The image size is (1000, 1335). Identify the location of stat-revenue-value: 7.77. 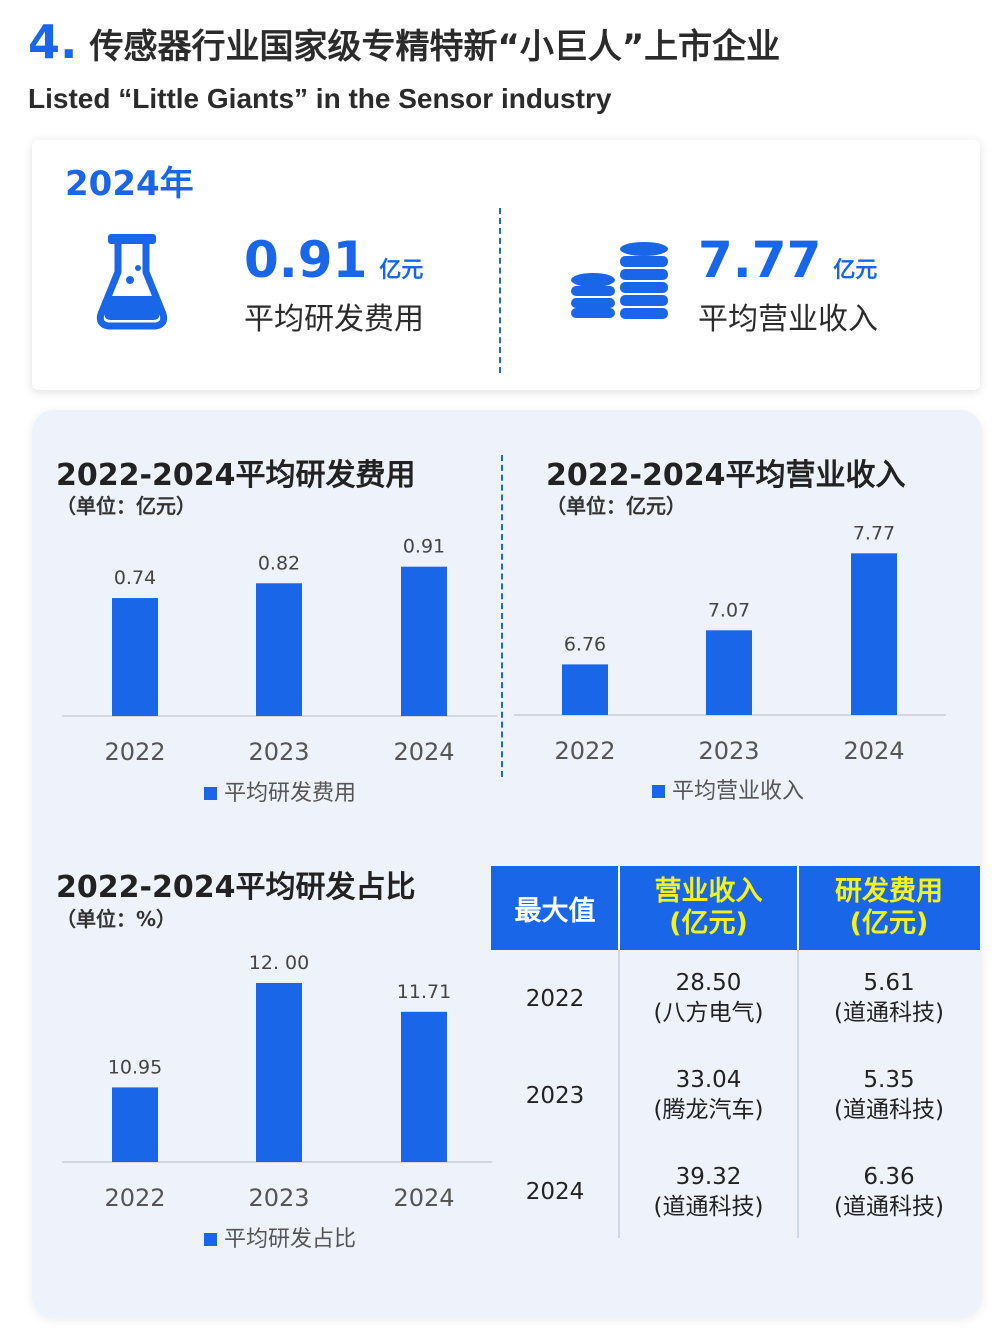
(760, 260).